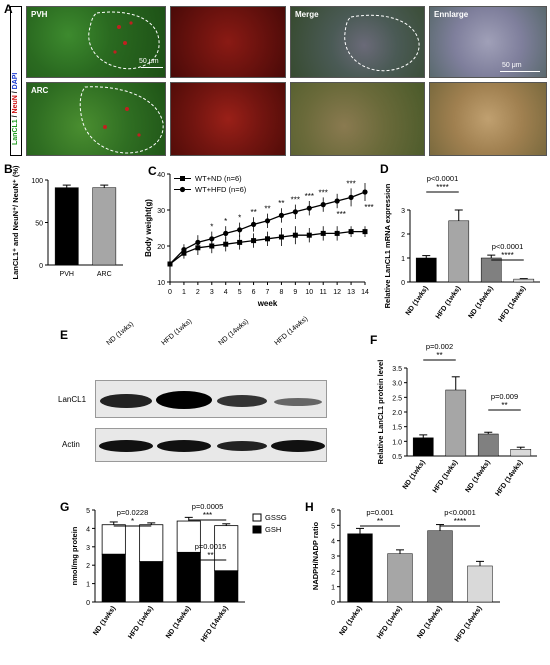 The image size is (550, 665). I want to click on y-tick-label: 5, so click(333, 526).